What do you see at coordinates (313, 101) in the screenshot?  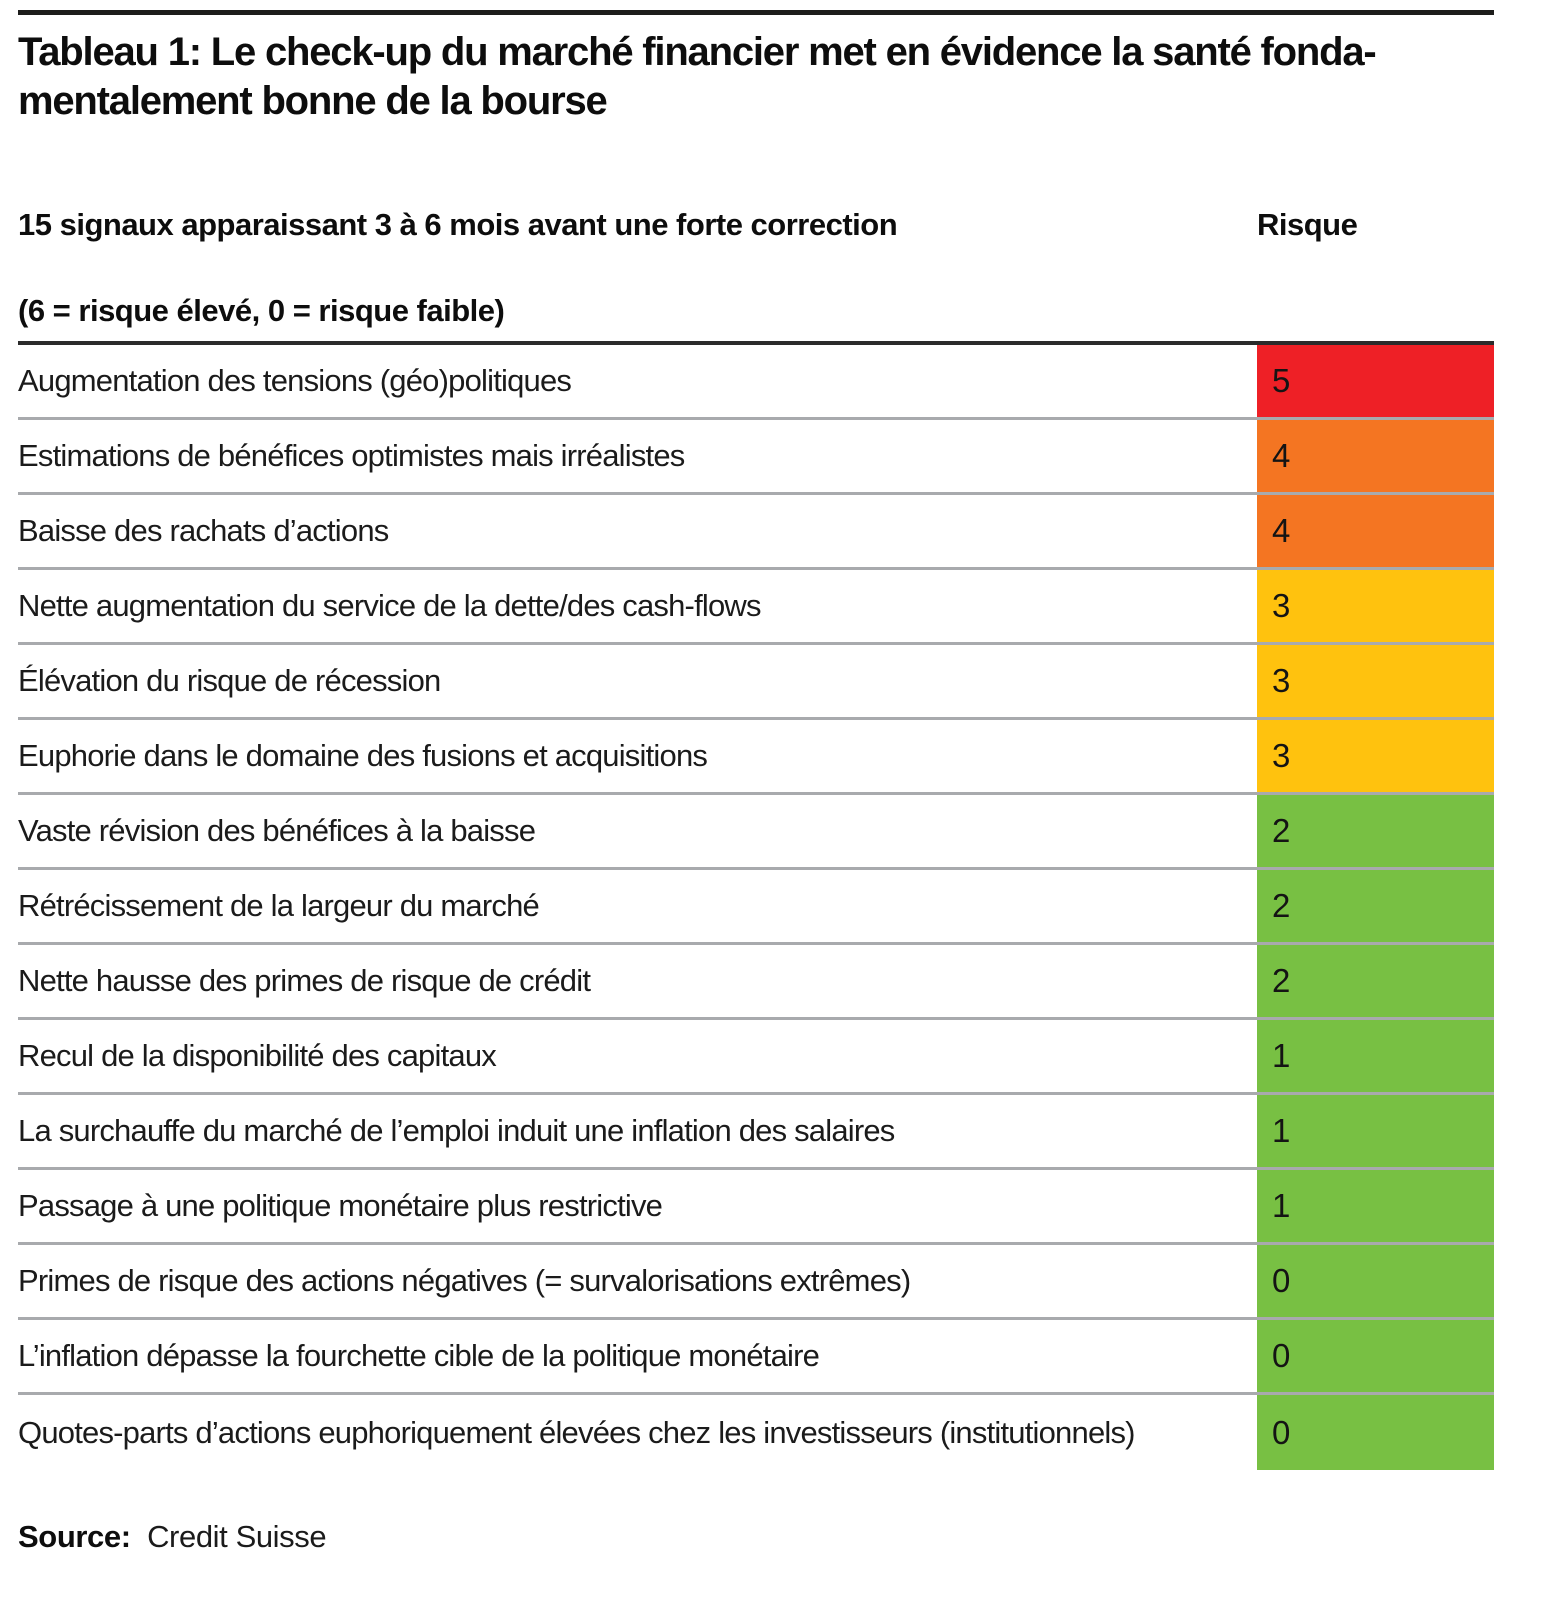 I see `figure-title-line-2: mentalement bonne de la bourse` at bounding box center [313, 101].